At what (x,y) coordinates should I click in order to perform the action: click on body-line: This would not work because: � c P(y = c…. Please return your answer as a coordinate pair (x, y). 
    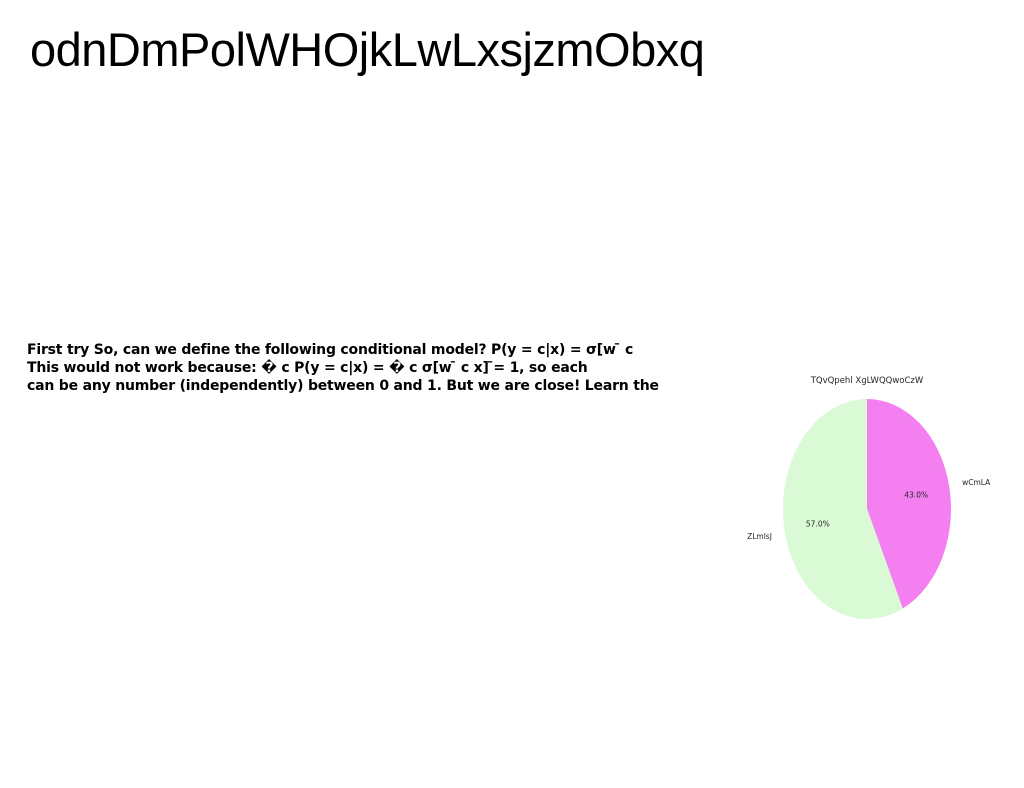
    Looking at the image, I should click on (307, 368).